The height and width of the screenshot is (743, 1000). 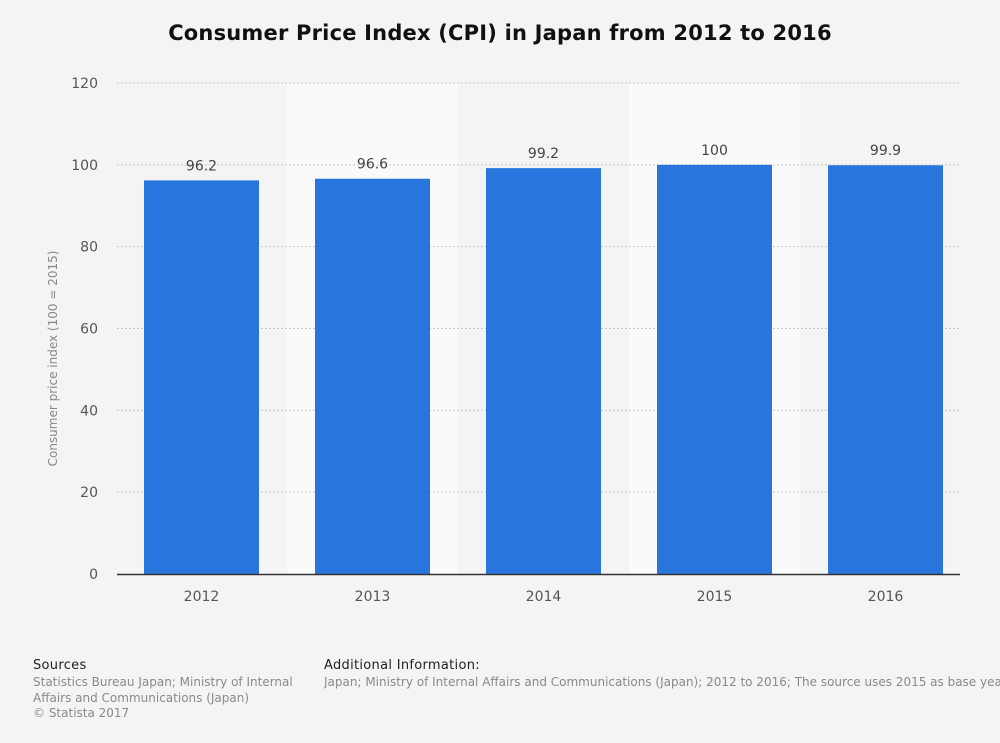 What do you see at coordinates (93, 575) in the screenshot?
I see `y-tick-label: 0` at bounding box center [93, 575].